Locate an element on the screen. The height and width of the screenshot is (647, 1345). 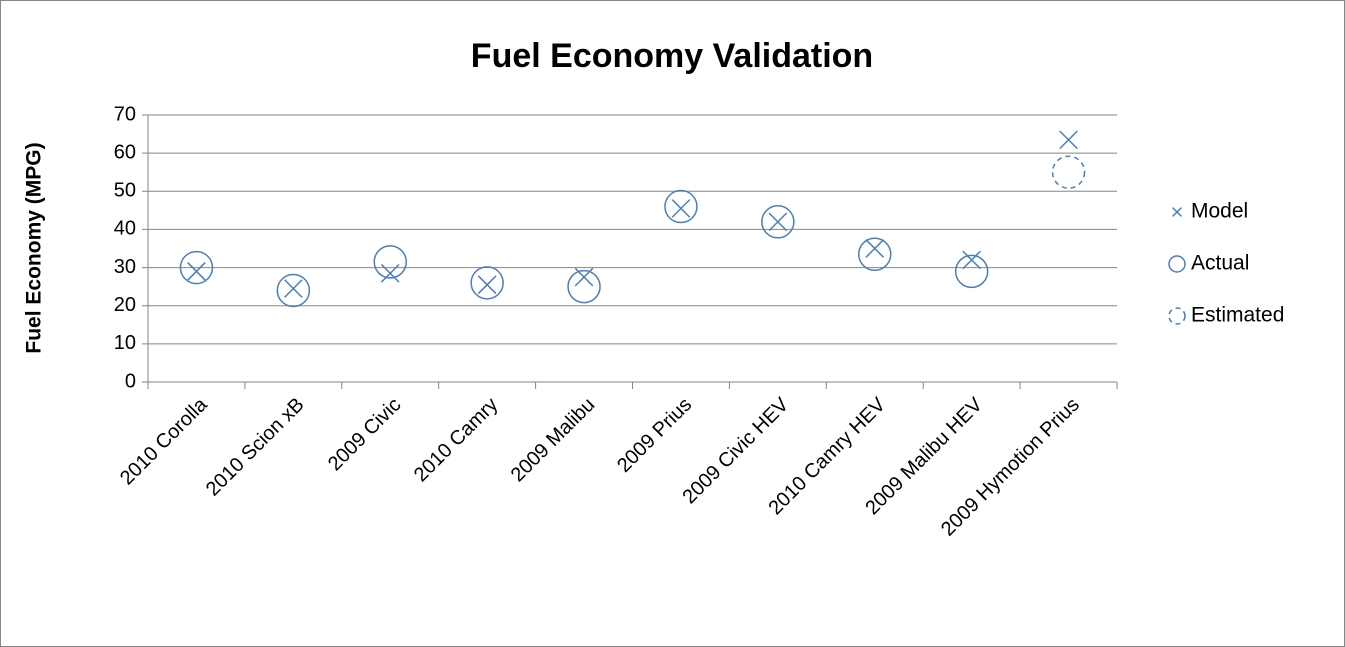
y-tick-label: 60 is located at coordinates (125, 152).